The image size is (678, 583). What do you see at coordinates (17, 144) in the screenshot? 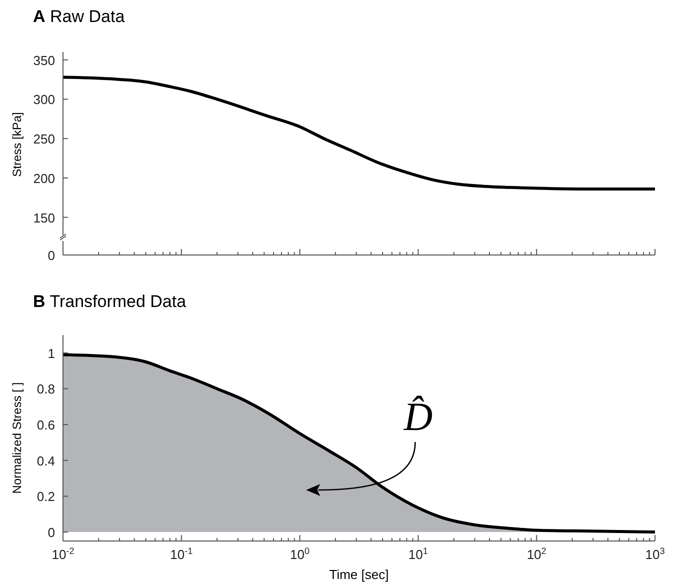
I see `y-axis-title: Stress [kPa]` at bounding box center [17, 144].